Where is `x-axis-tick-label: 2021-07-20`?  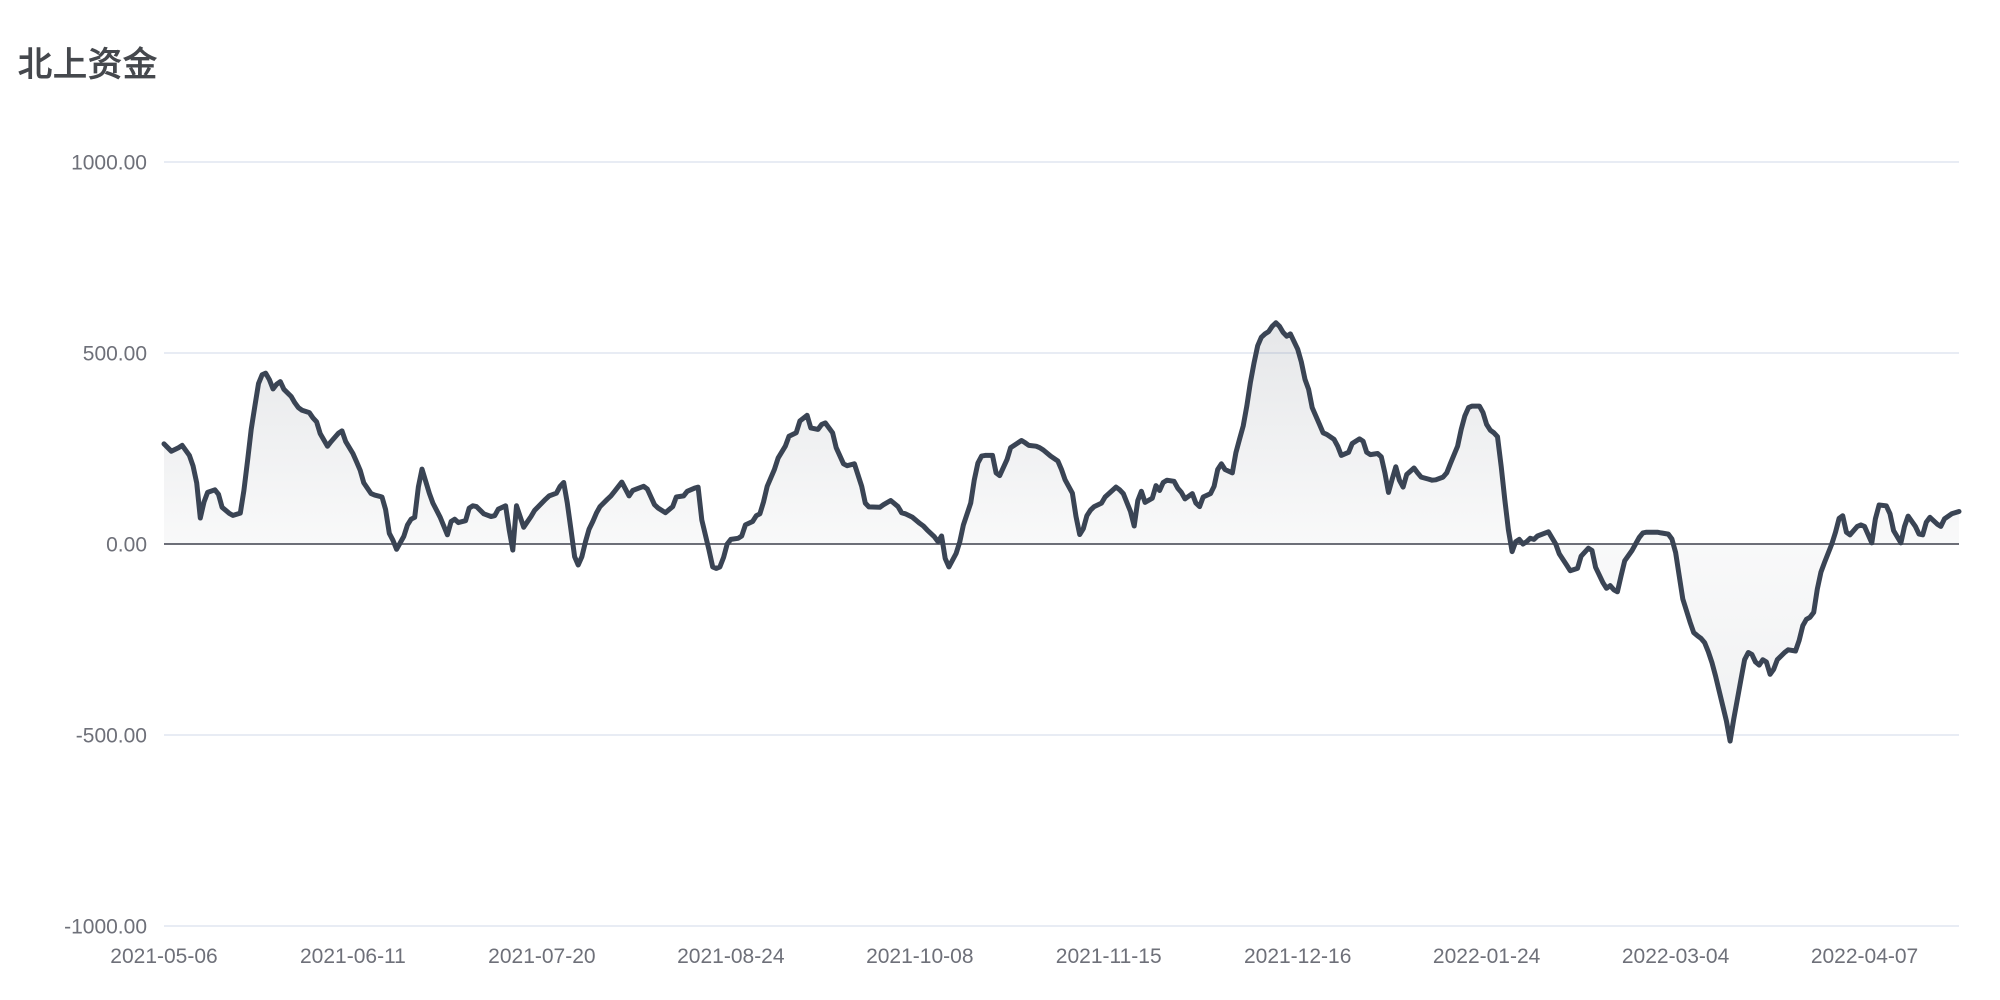
x-axis-tick-label: 2021-07-20 is located at coordinates (541, 956).